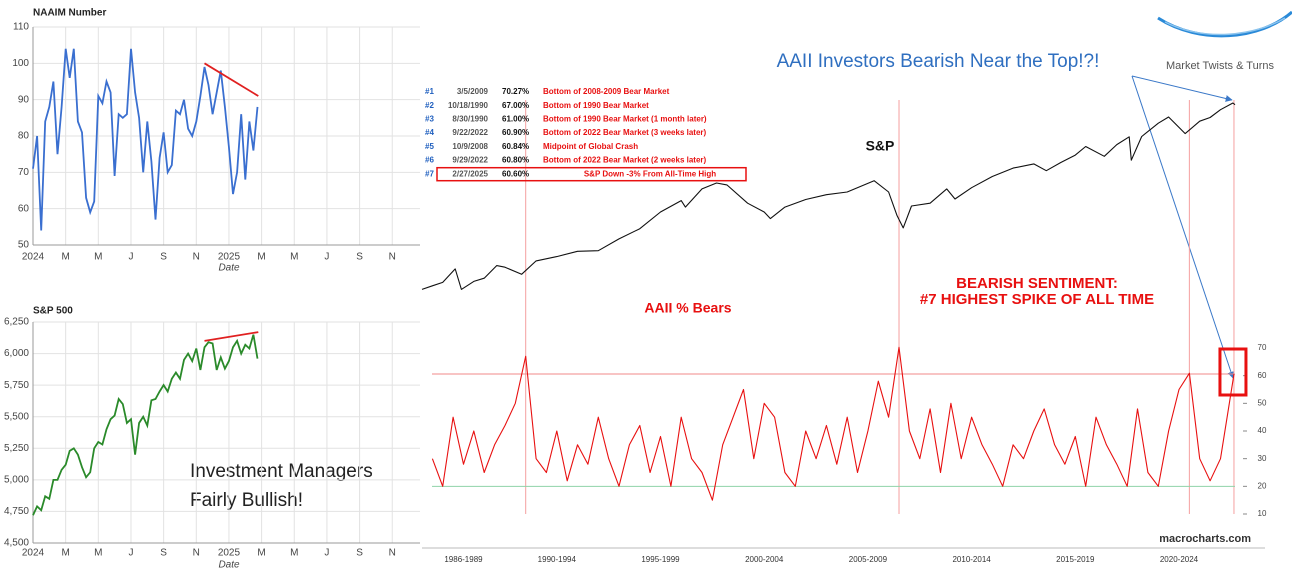 The width and height of the screenshot is (1292, 571). What do you see at coordinates (1262, 402) in the screenshot?
I see `y2-tick-label: 50` at bounding box center [1262, 402].